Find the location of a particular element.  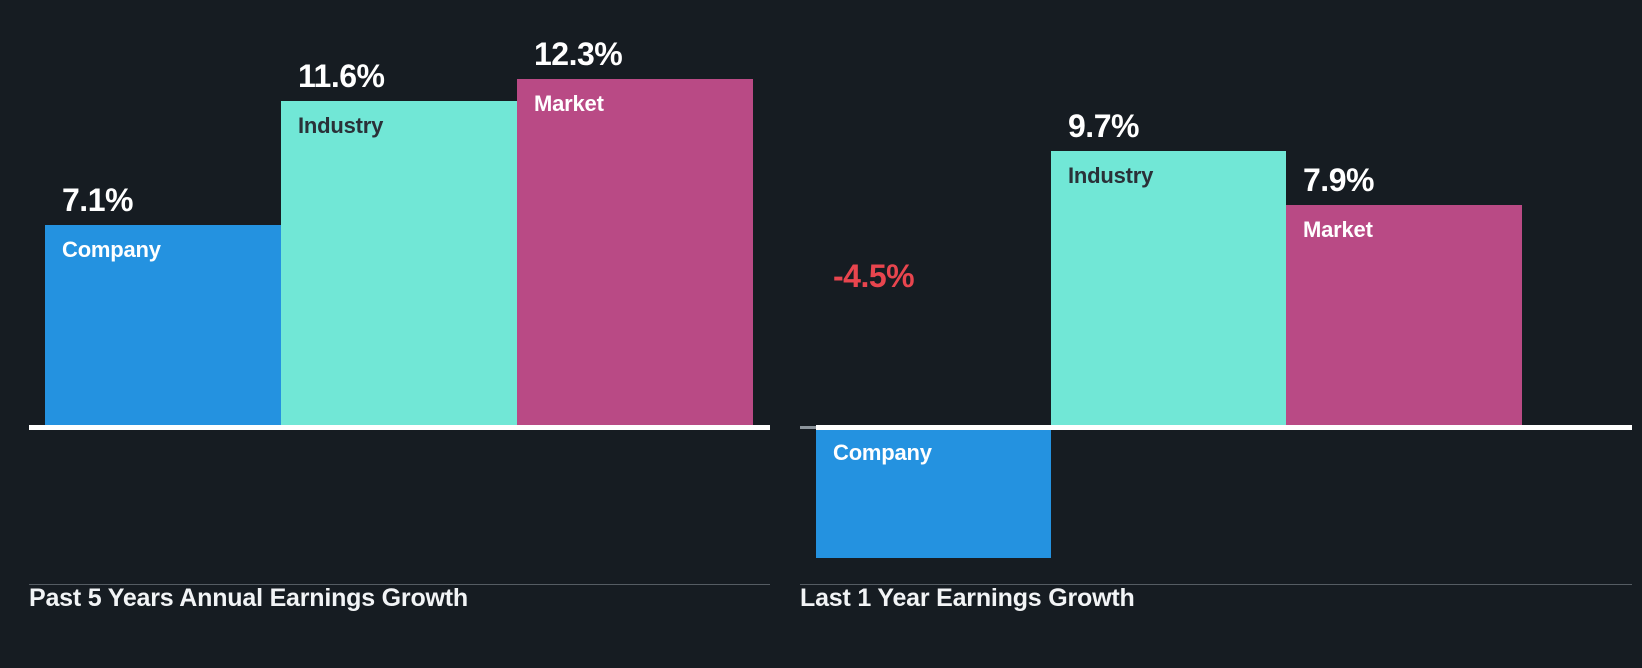

zero-baseline-past-5-years is located at coordinates (399, 427).